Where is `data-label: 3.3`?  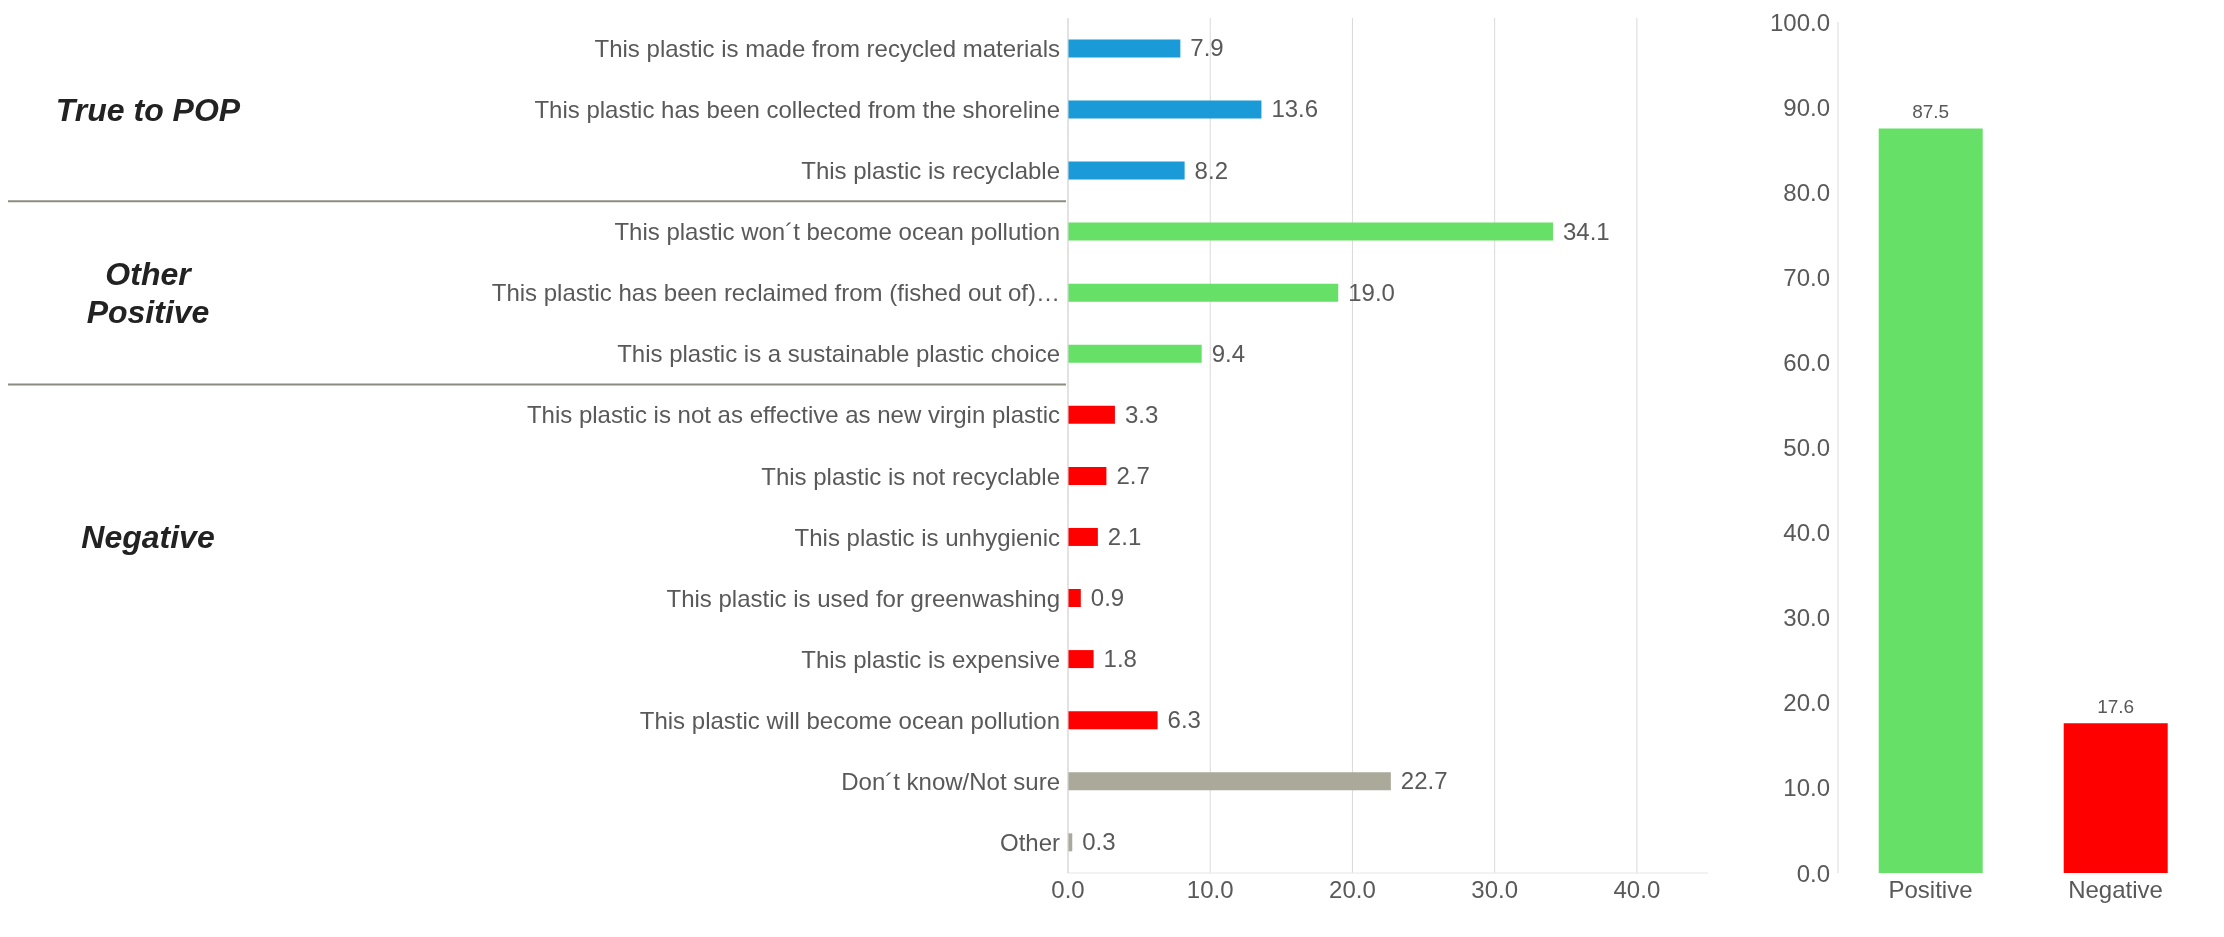 data-label: 3.3 is located at coordinates (1141, 414).